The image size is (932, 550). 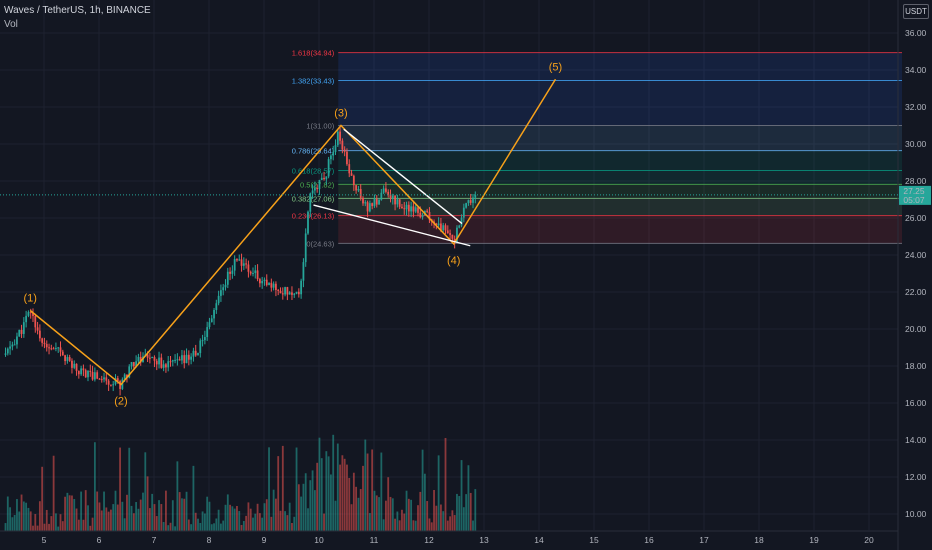 What do you see at coordinates (77, 10) in the screenshot?
I see `symbol-title: Waves / TetherUS, 1h, BINANCE` at bounding box center [77, 10].